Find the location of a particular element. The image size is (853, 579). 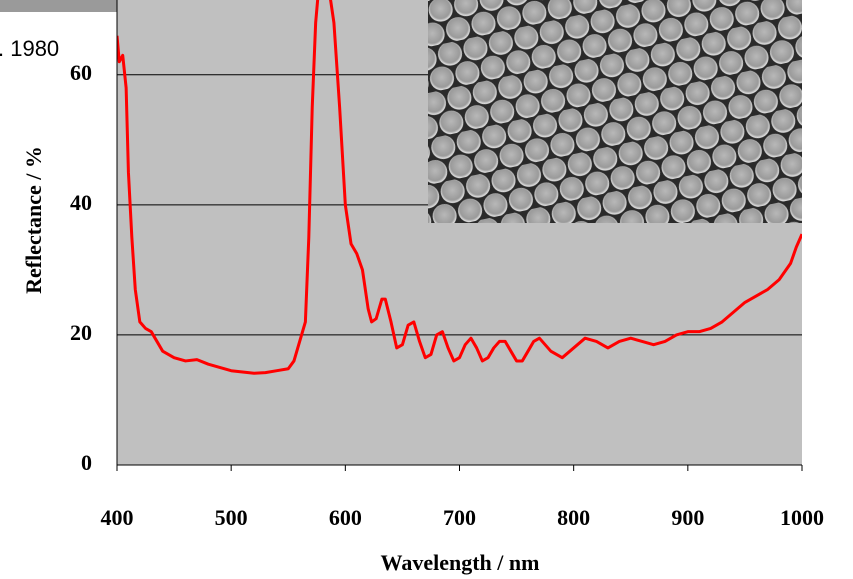

x-tick-label: 500 is located at coordinates (231, 517).